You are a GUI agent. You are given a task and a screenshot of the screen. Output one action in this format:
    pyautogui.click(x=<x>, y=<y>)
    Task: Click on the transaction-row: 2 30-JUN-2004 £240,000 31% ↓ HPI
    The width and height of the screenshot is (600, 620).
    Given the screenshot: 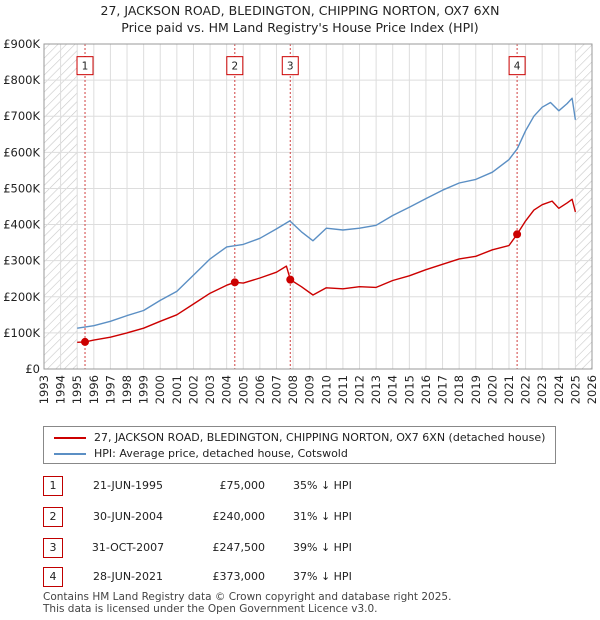 What is the action you would take?
    pyautogui.click(x=313, y=518)
    